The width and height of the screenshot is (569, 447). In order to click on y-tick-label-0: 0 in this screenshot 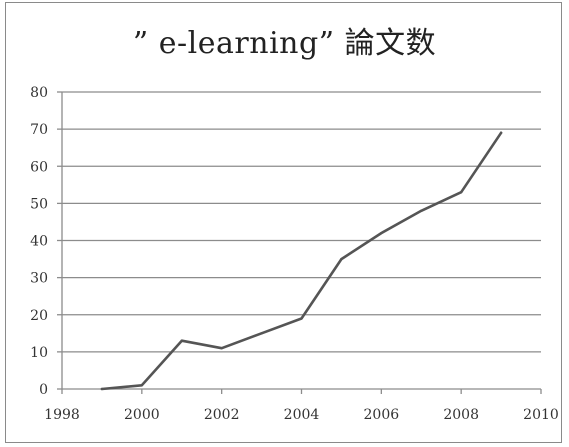, I will do `click(43, 390)`.